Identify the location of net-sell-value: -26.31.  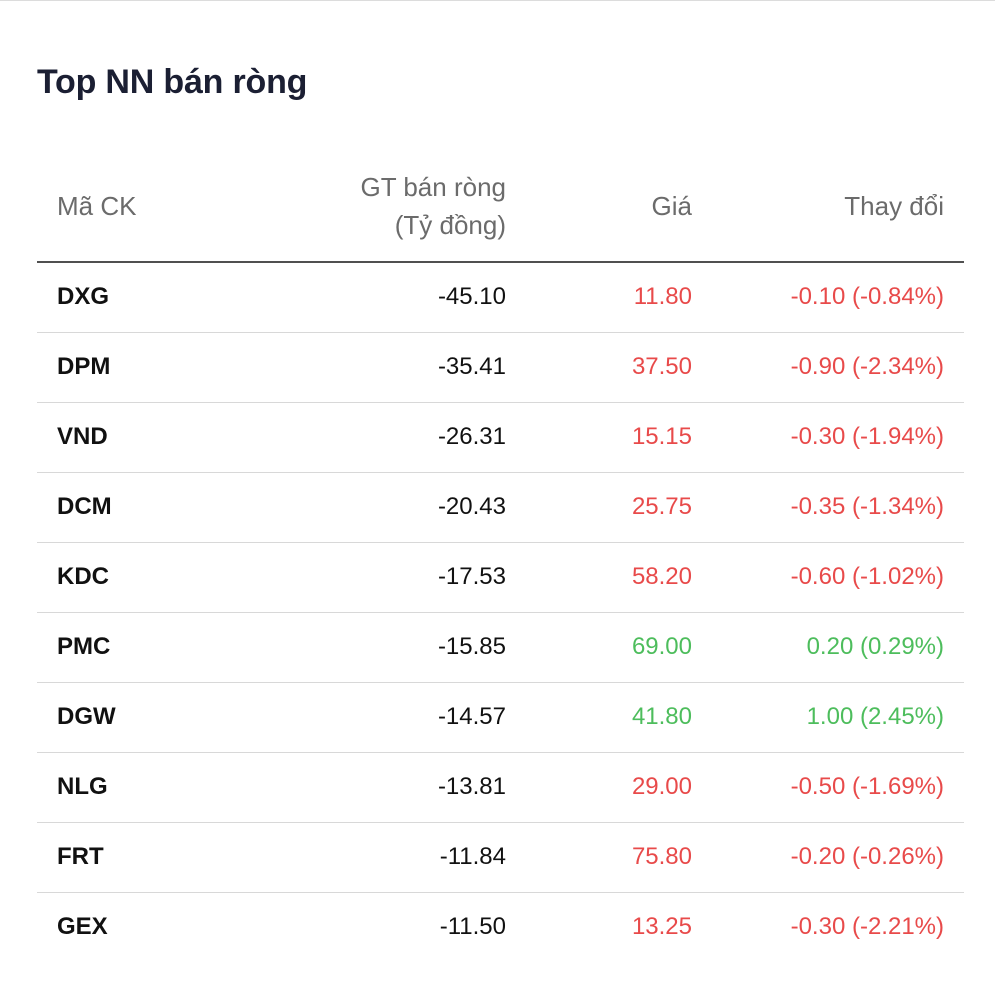
(381, 437).